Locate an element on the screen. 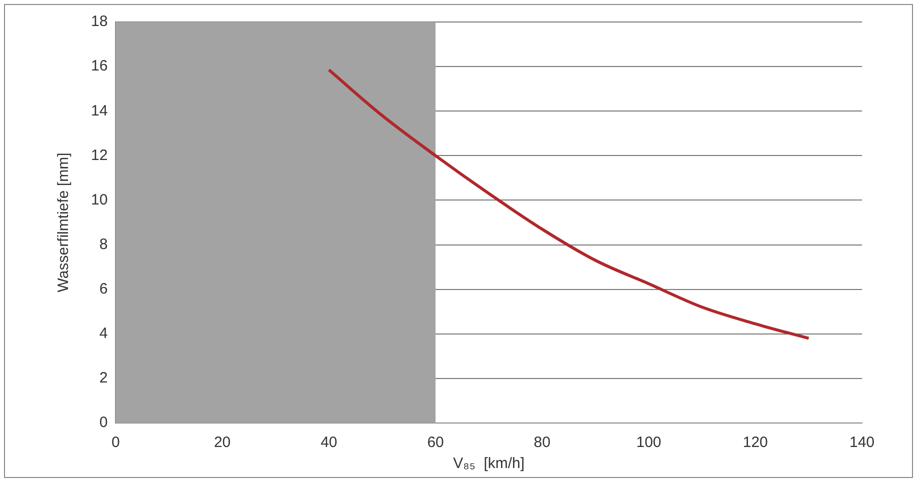 The width and height of the screenshot is (919, 484). y-tick-label: 4 is located at coordinates (103, 333).